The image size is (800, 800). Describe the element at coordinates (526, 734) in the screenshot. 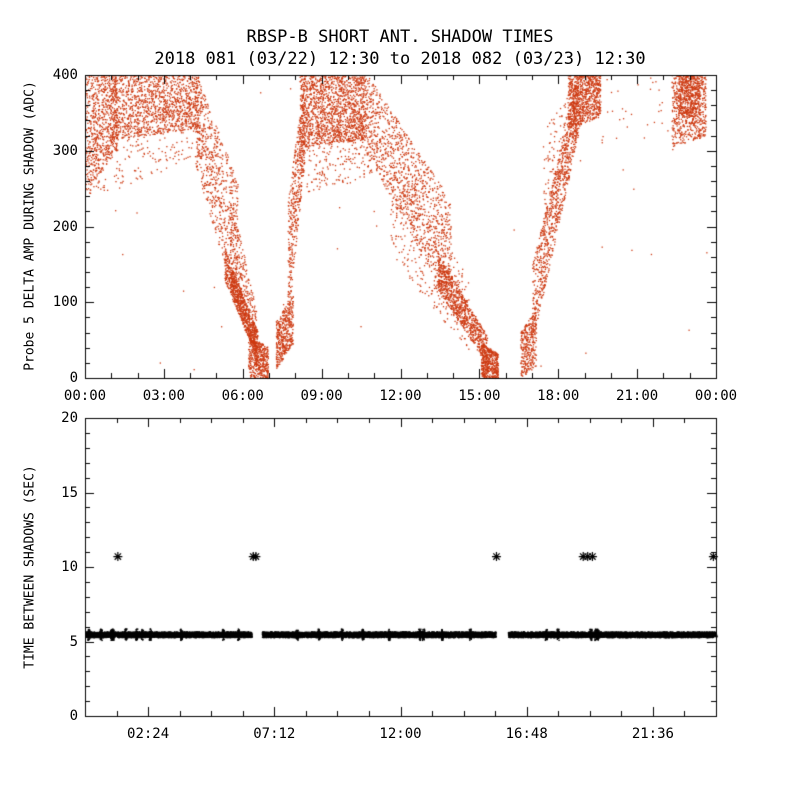

I see `bottom-x-tick-label: 16:48` at that location.